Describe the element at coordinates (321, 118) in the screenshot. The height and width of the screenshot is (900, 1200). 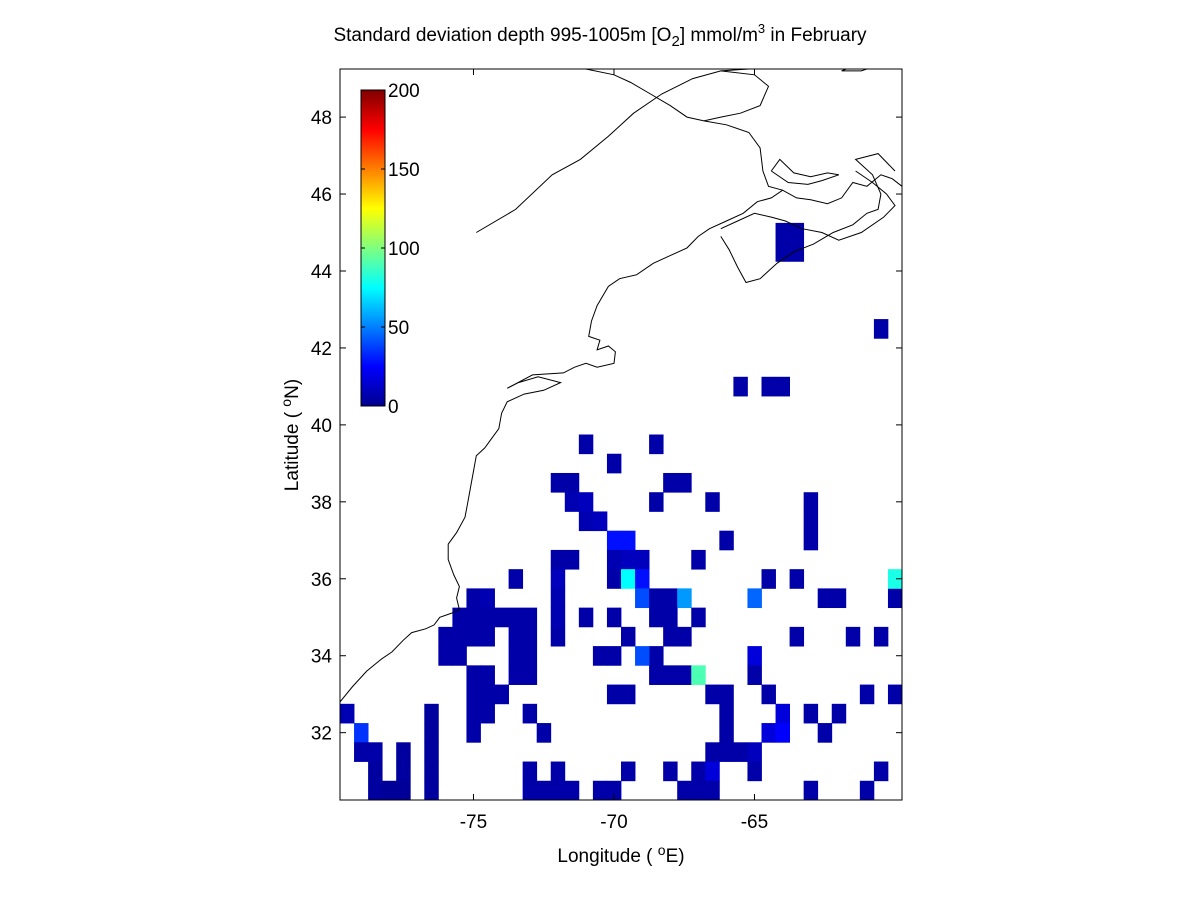
I see `y-tick-label: 48` at that location.